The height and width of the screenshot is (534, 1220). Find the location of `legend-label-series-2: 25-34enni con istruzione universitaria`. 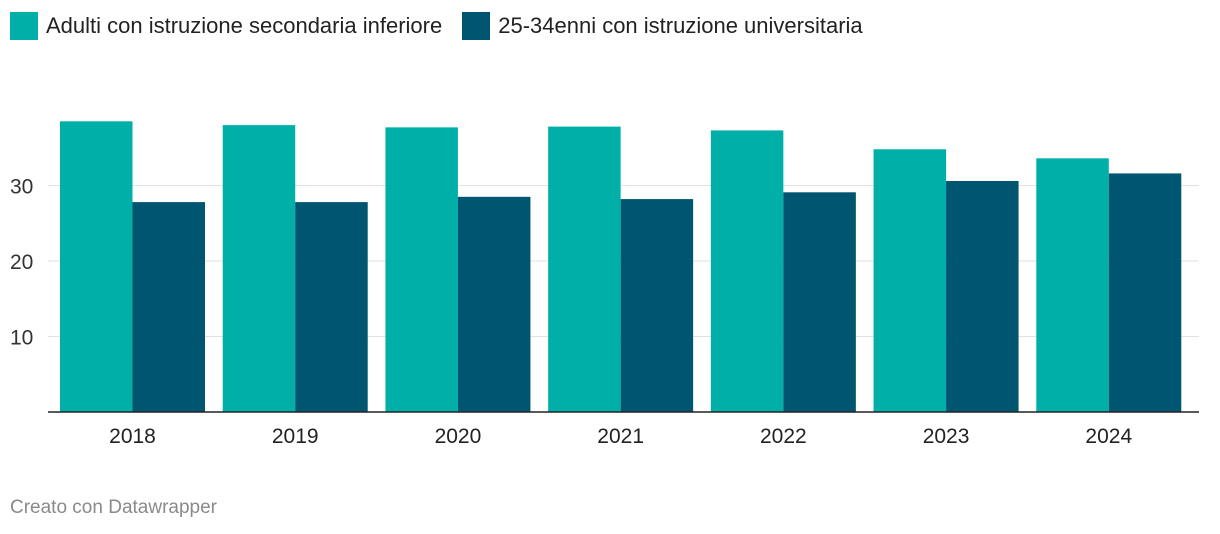

legend-label-series-2: 25-34enni con istruzione universitaria is located at coordinates (680, 25).